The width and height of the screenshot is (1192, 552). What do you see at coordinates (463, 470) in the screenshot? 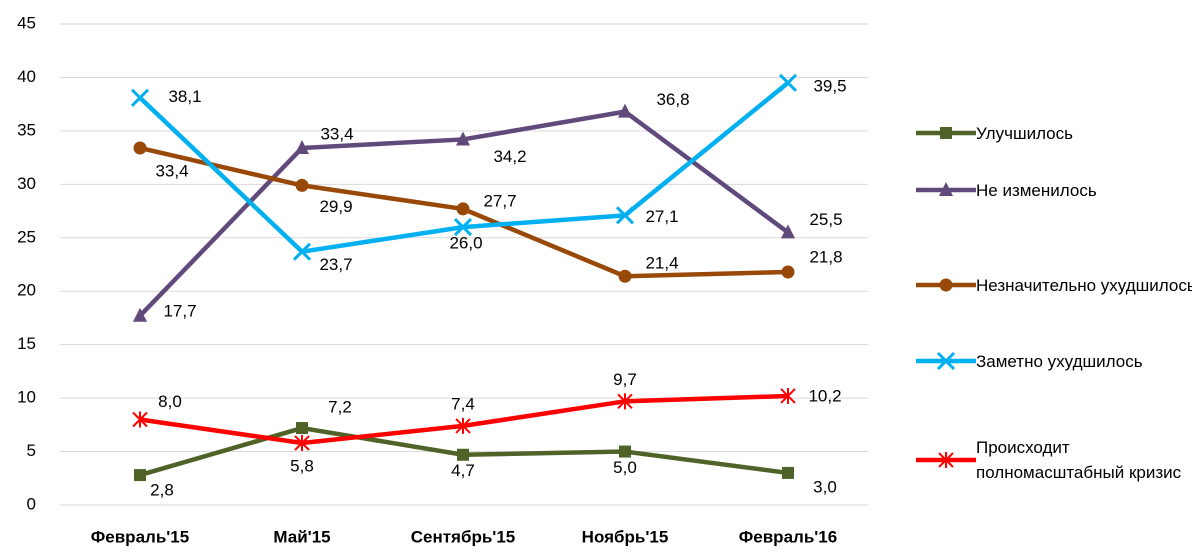
I see `data-label: 4,7` at bounding box center [463, 470].